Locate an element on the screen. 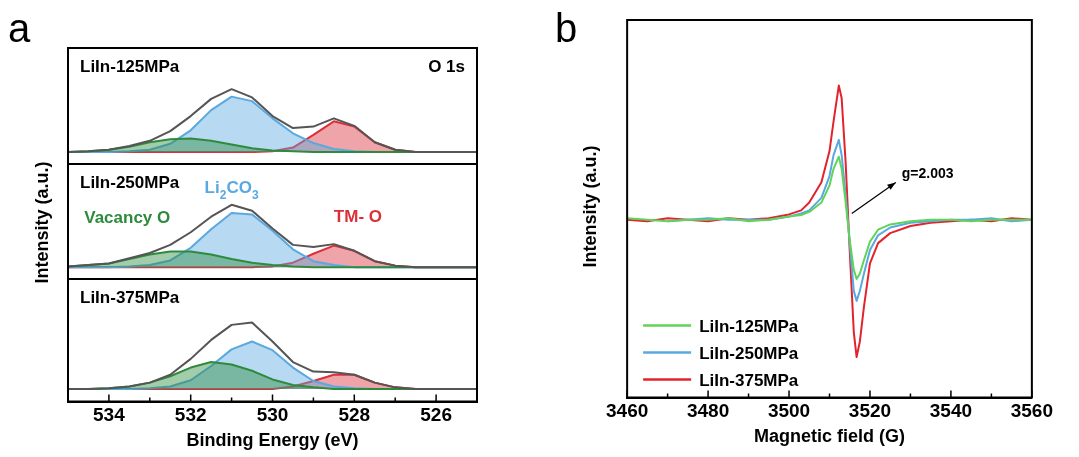 The image size is (1079, 457). x-tick-label: 528 is located at coordinates (354, 415).